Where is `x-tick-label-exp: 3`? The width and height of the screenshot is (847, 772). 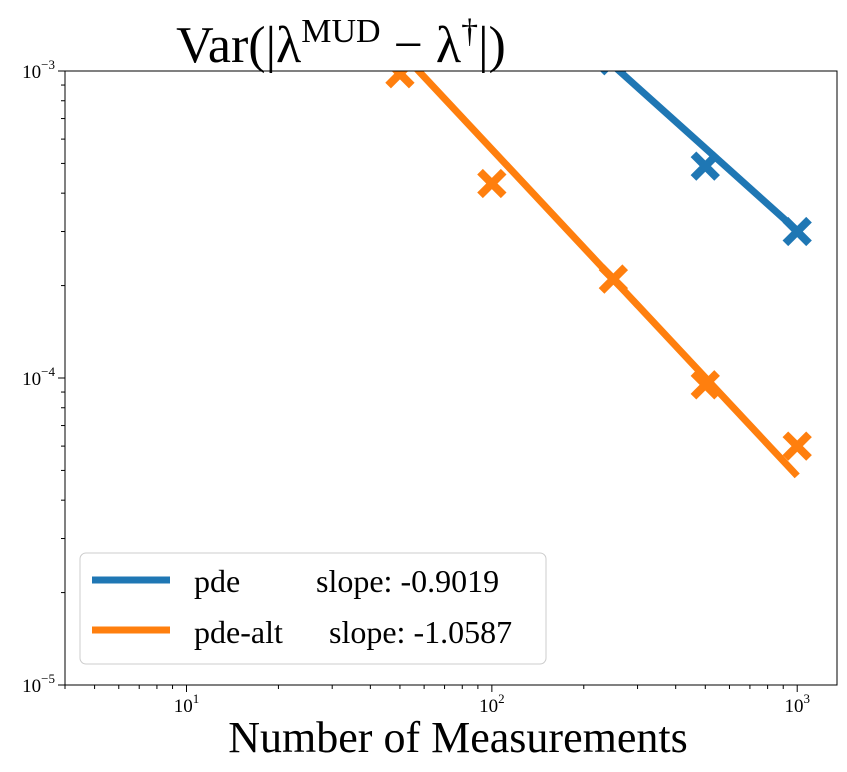
x-tick-label-exp: 3 is located at coordinates (806, 698).